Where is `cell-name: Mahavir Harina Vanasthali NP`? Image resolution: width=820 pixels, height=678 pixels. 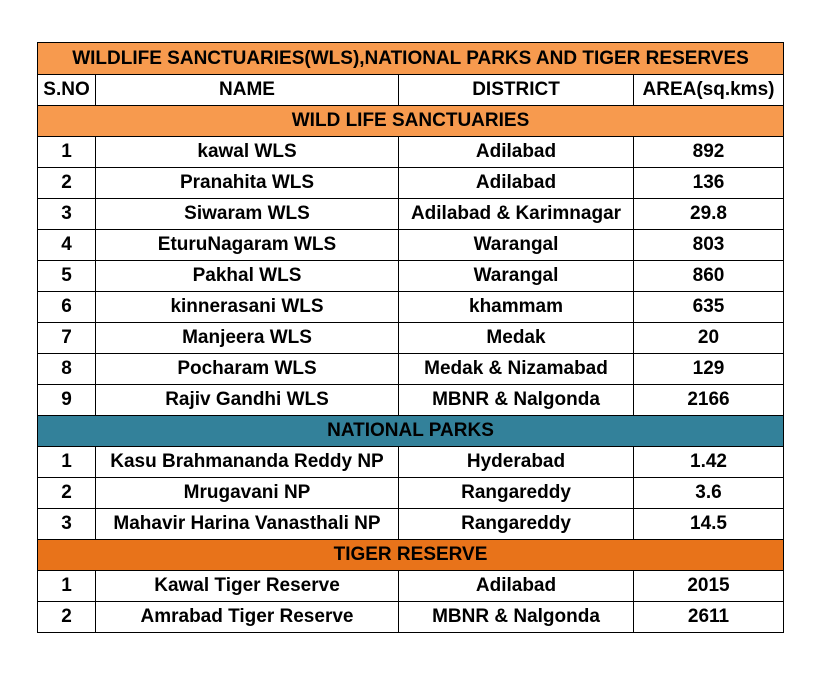
cell-name: Mahavir Harina Vanasthali NP is located at coordinates (247, 524).